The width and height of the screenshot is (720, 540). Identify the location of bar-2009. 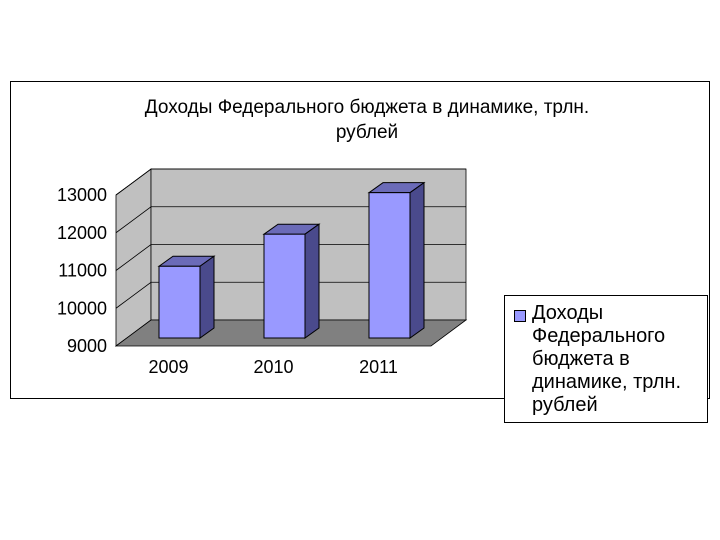
(186, 297).